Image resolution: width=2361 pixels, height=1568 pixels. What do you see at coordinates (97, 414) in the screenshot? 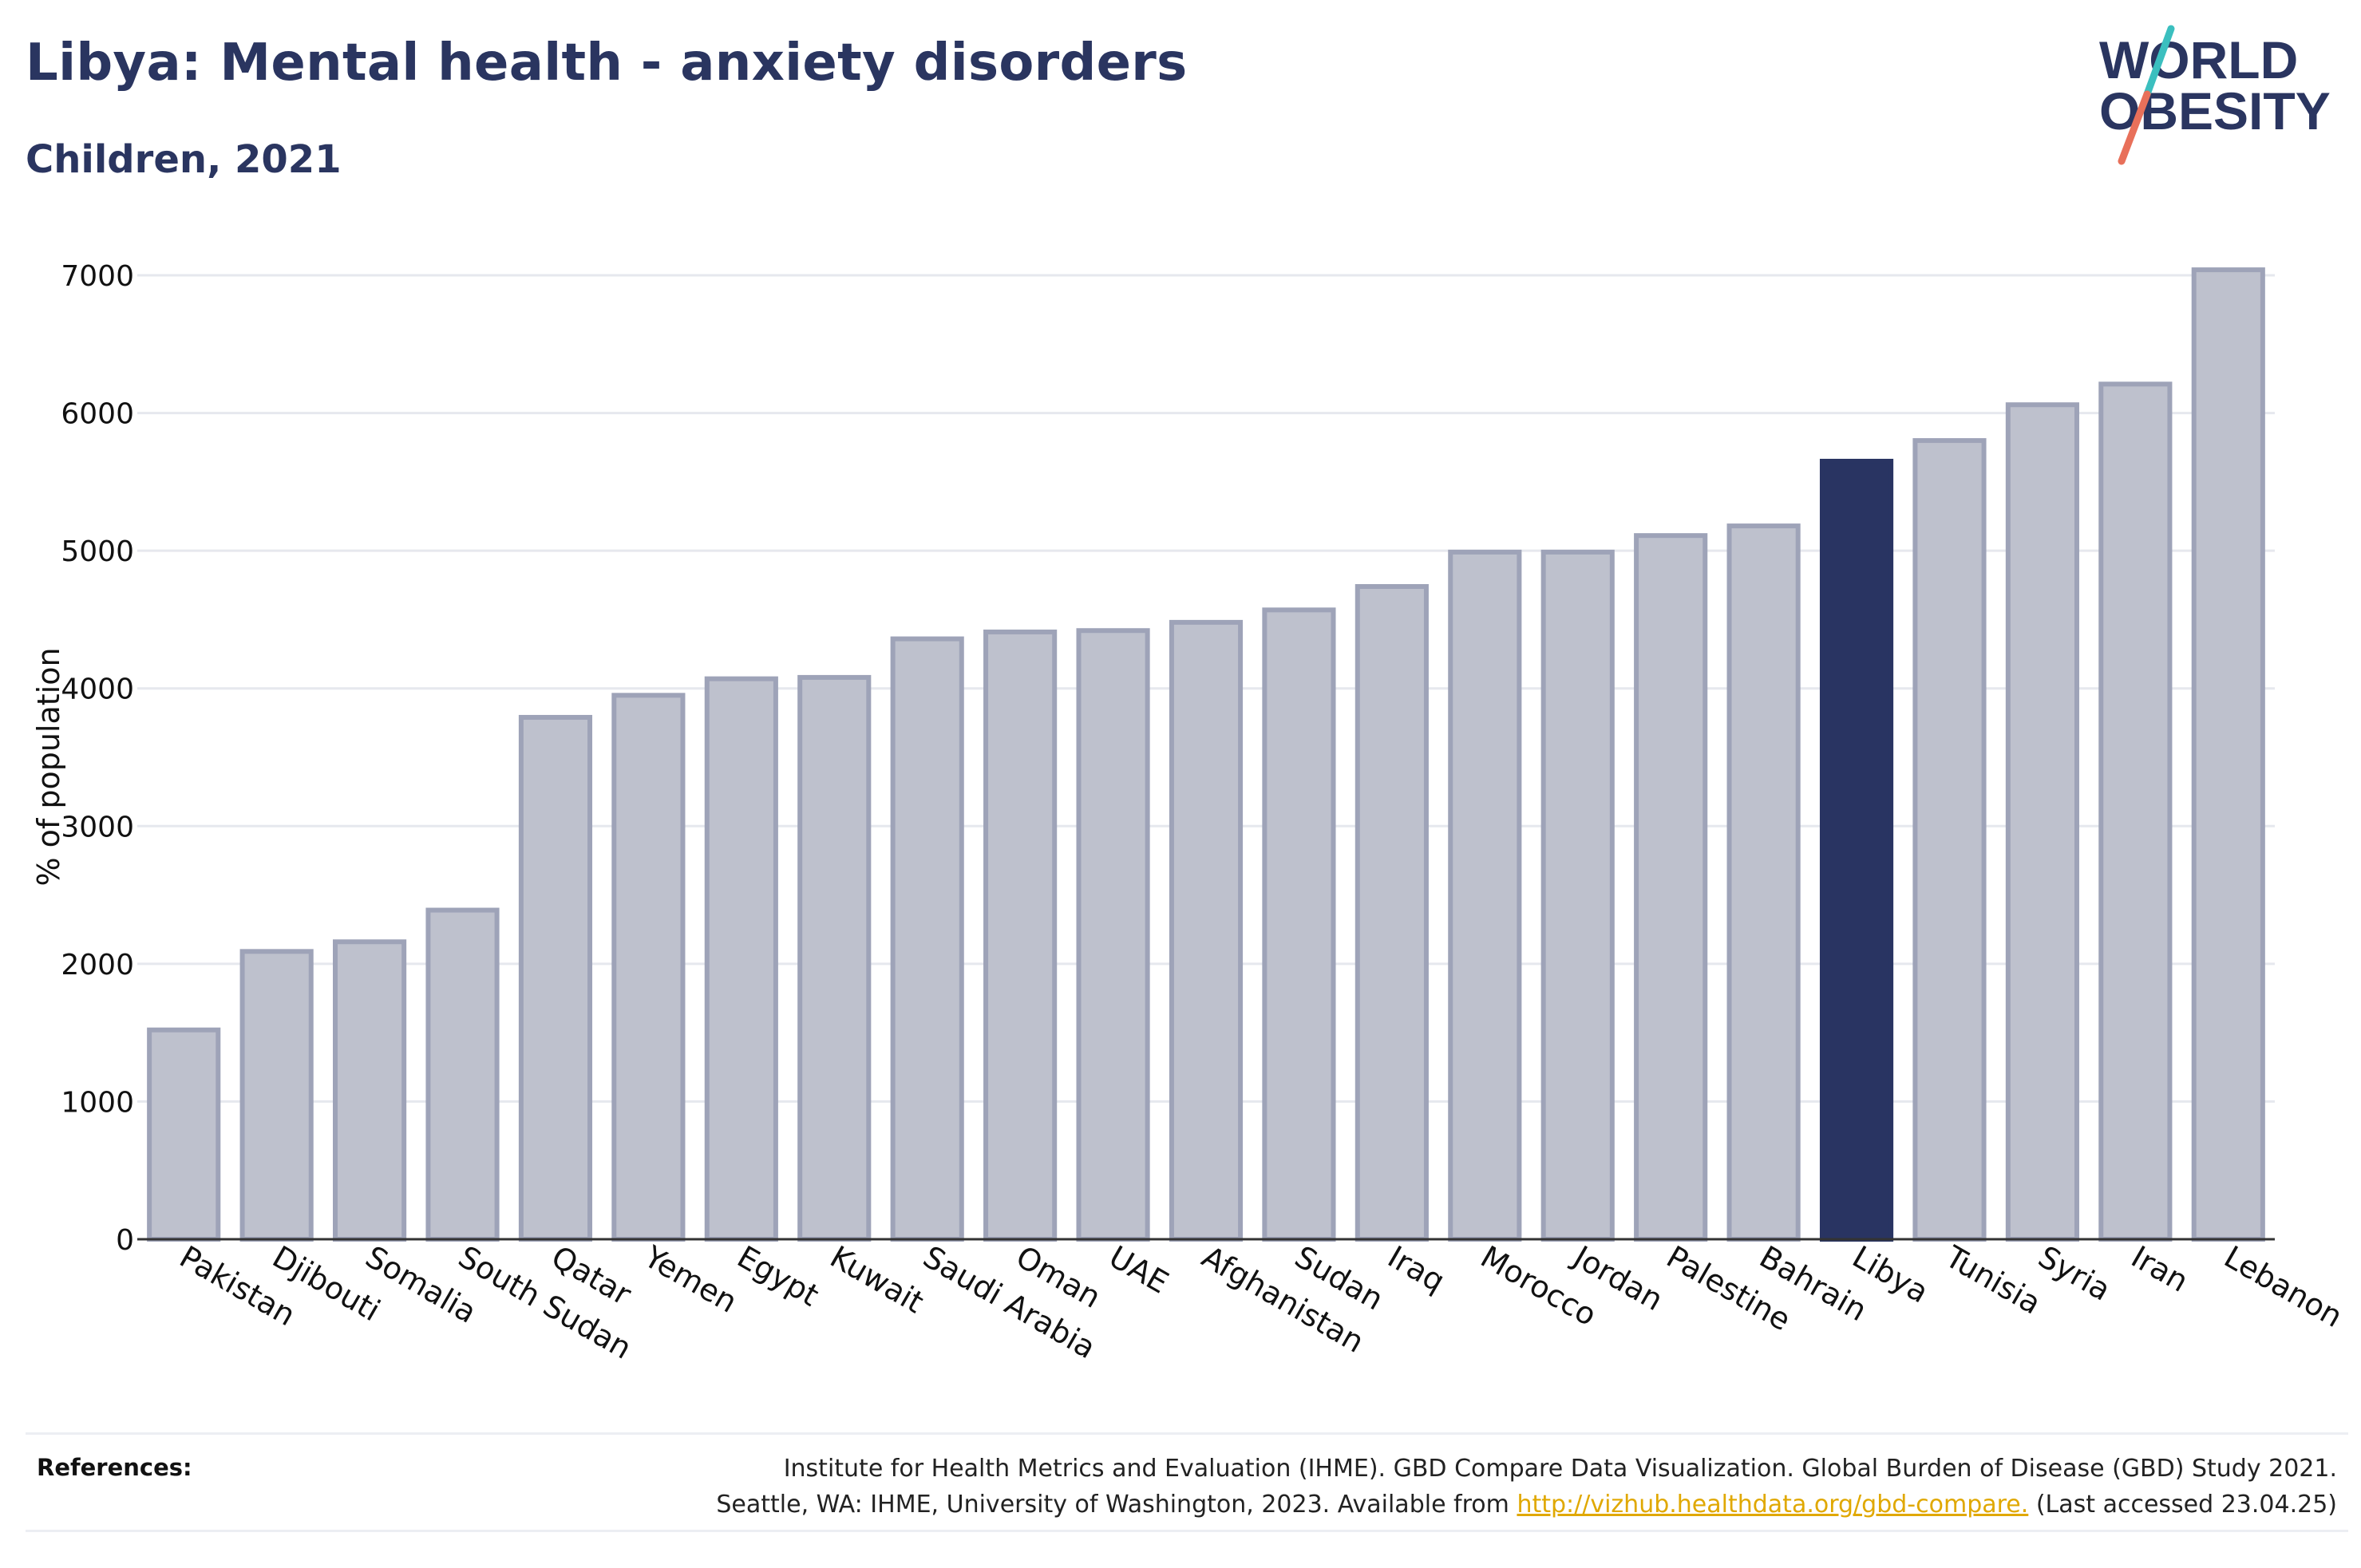
I see `y-tick-label: 6000` at bounding box center [97, 414].